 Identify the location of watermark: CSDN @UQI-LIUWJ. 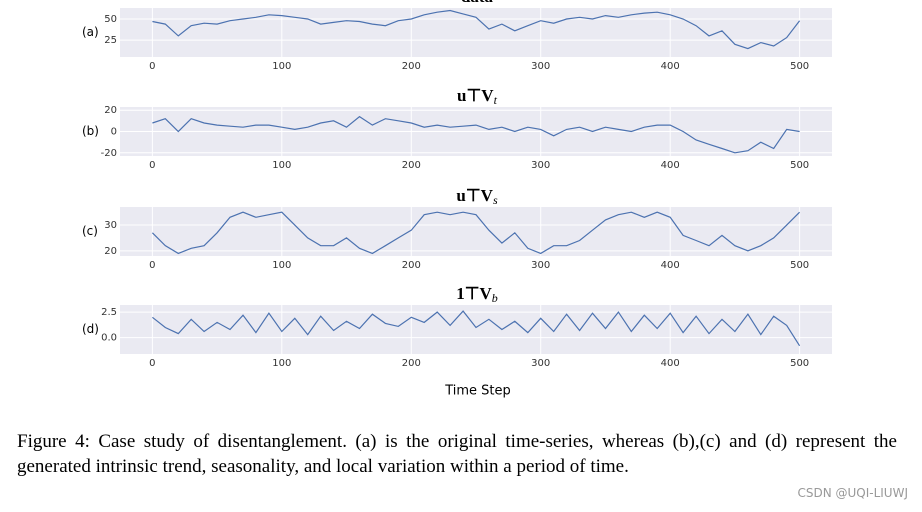
(852, 493).